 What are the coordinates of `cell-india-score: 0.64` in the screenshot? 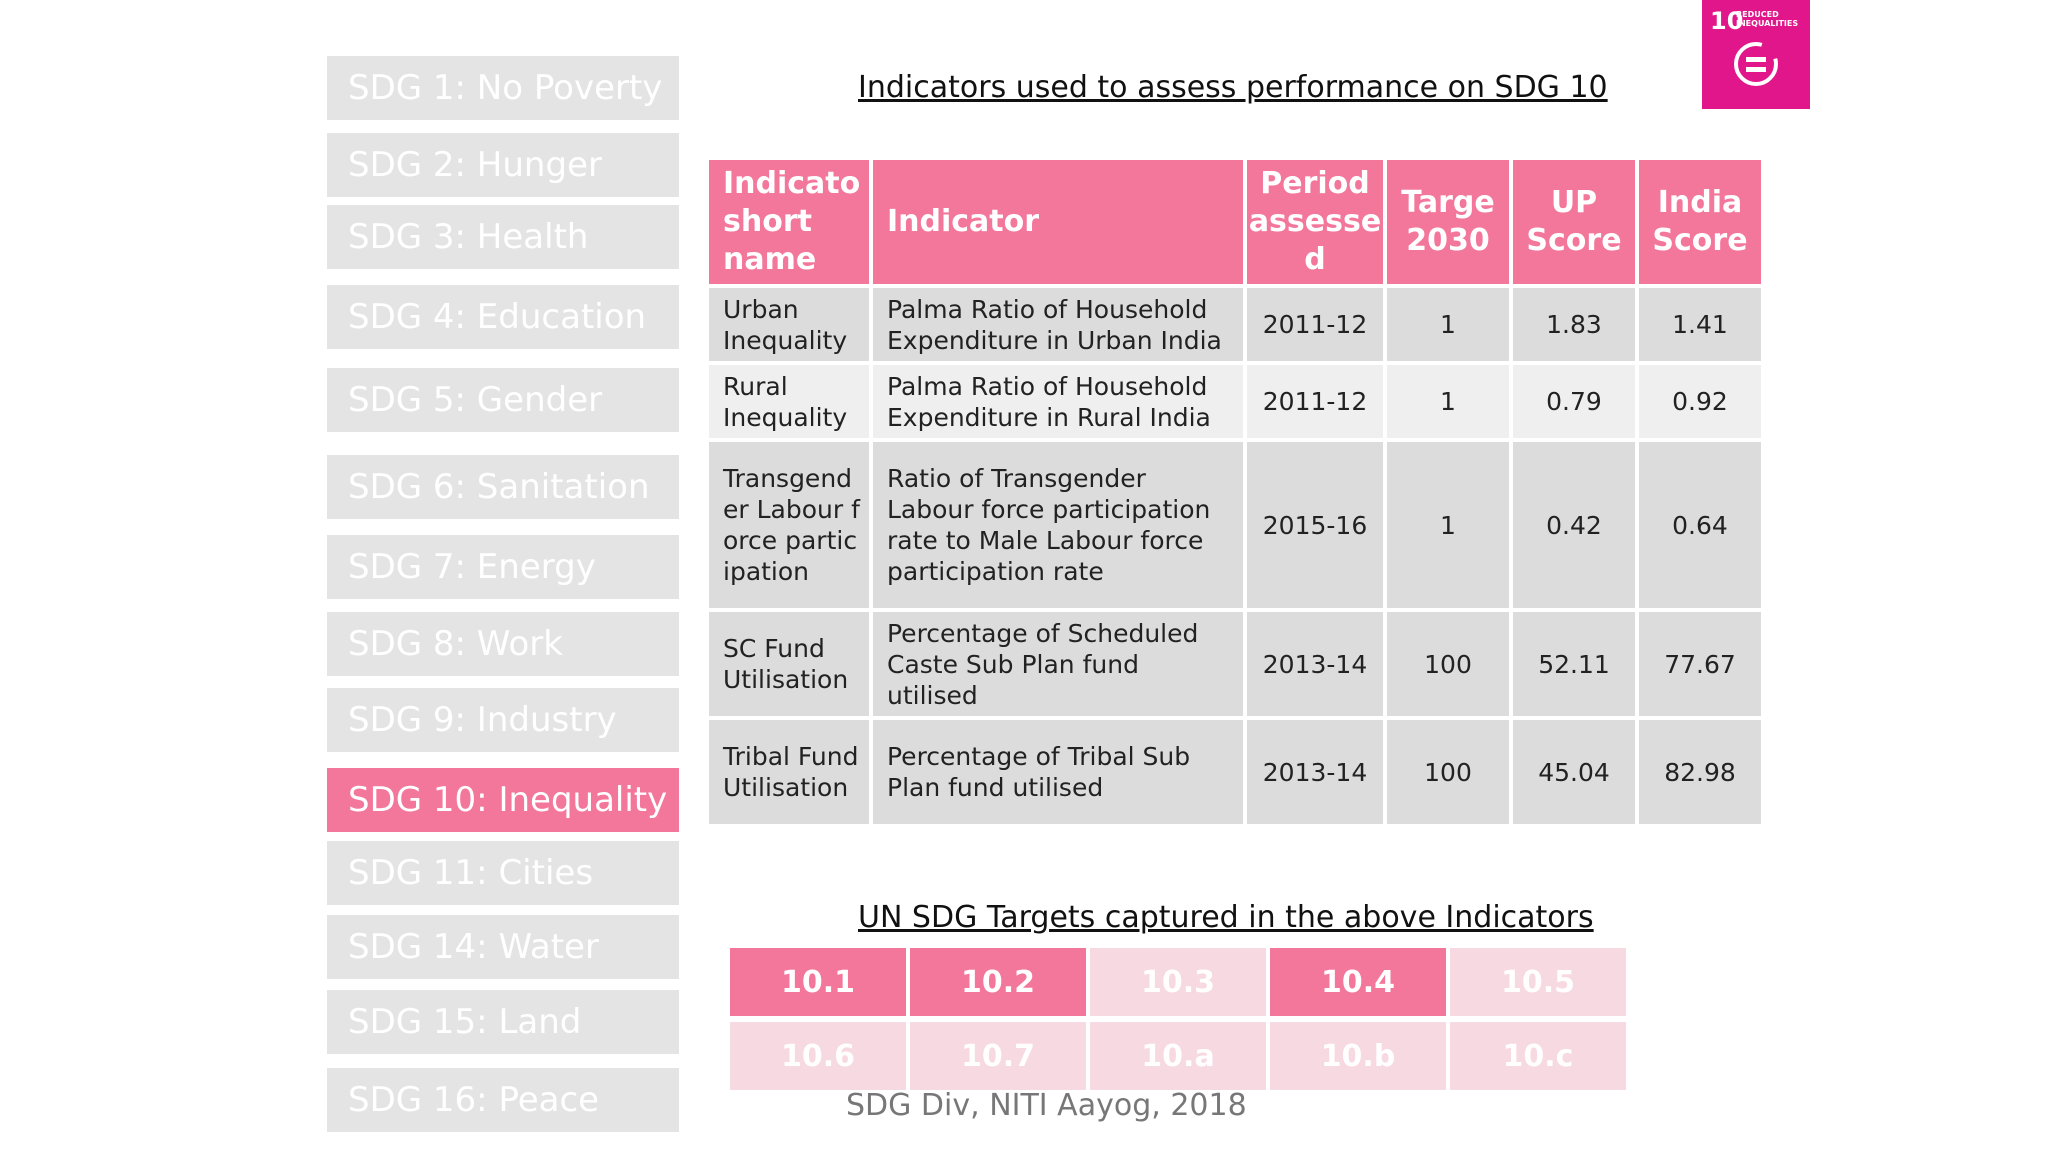 It's located at (1700, 525).